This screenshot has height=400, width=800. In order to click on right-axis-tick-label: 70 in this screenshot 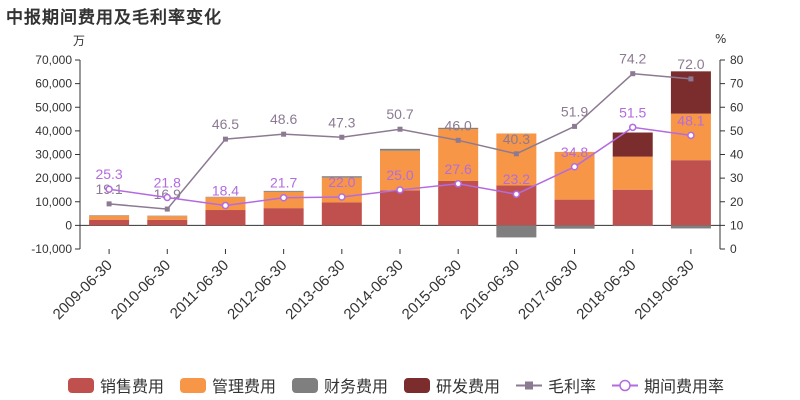, I will do `click(737, 84)`.